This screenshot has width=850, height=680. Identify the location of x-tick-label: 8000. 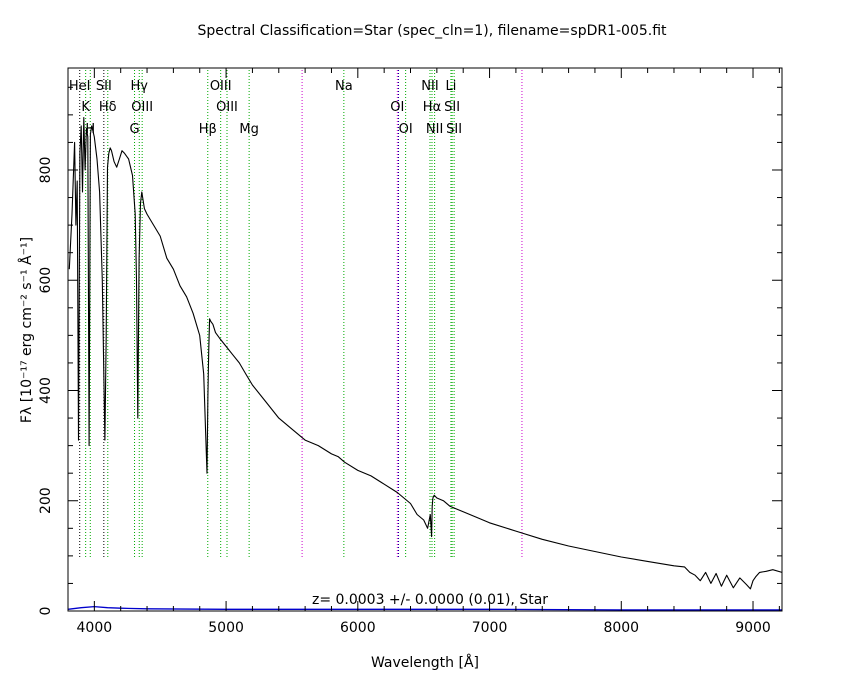
(621, 628).